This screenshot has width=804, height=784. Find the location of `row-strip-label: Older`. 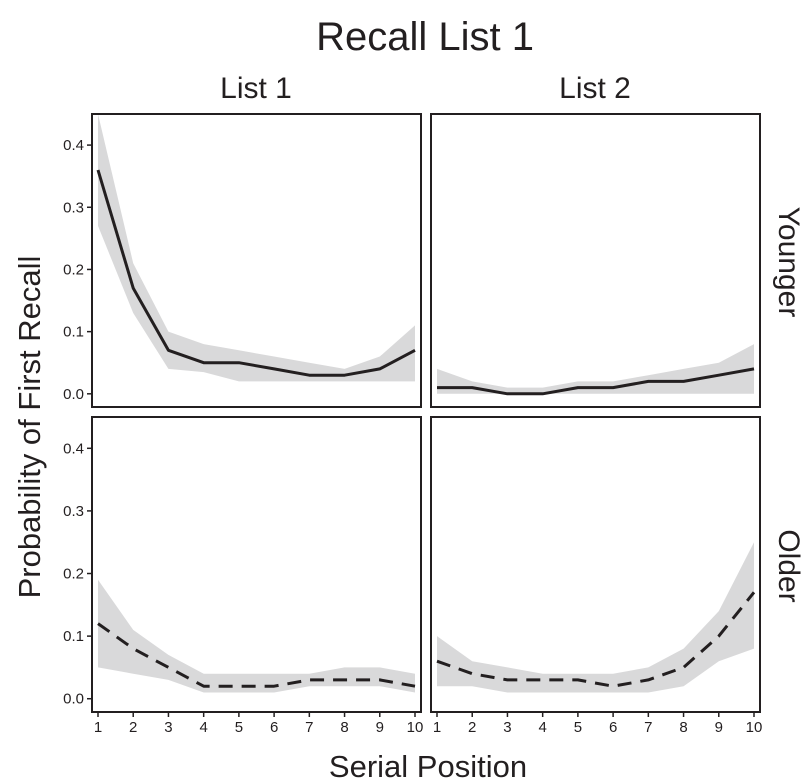

row-strip-label: Older is located at coordinates (788, 565).